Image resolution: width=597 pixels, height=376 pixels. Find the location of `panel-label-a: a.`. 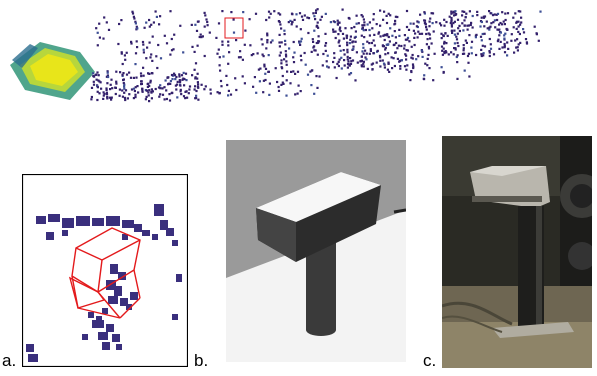

panel-label-a: a. is located at coordinates (9, 360).